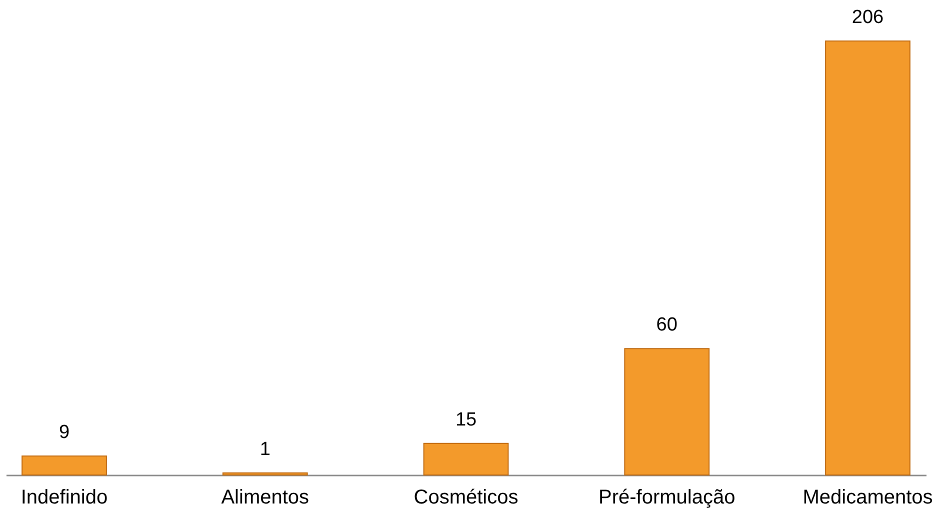  What do you see at coordinates (466, 497) in the screenshot?
I see `x-tick-label: Cosméticos` at bounding box center [466, 497].